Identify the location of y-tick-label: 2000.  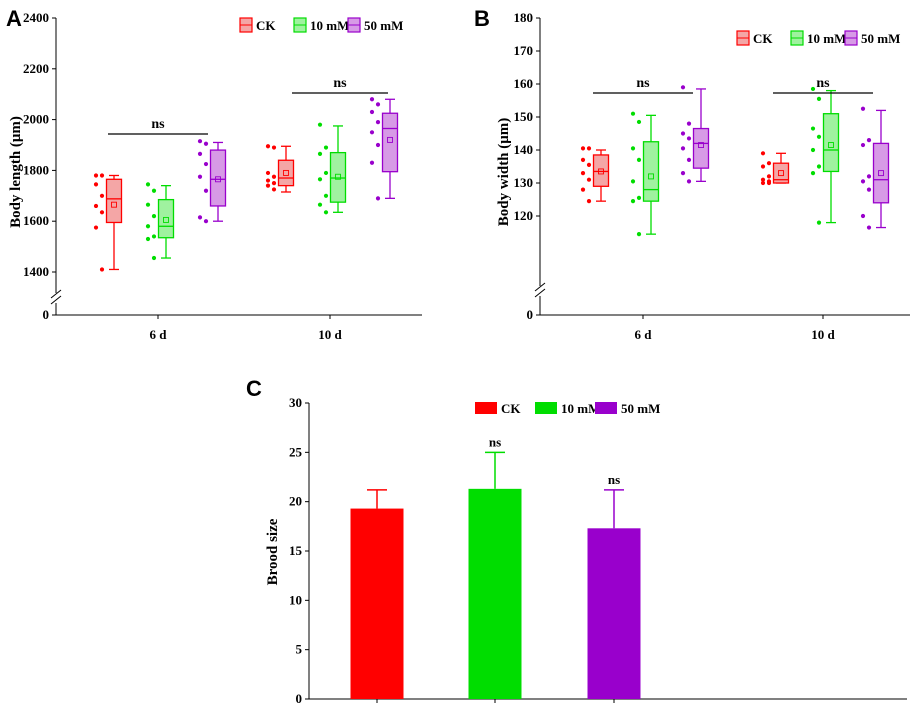
(36, 119).